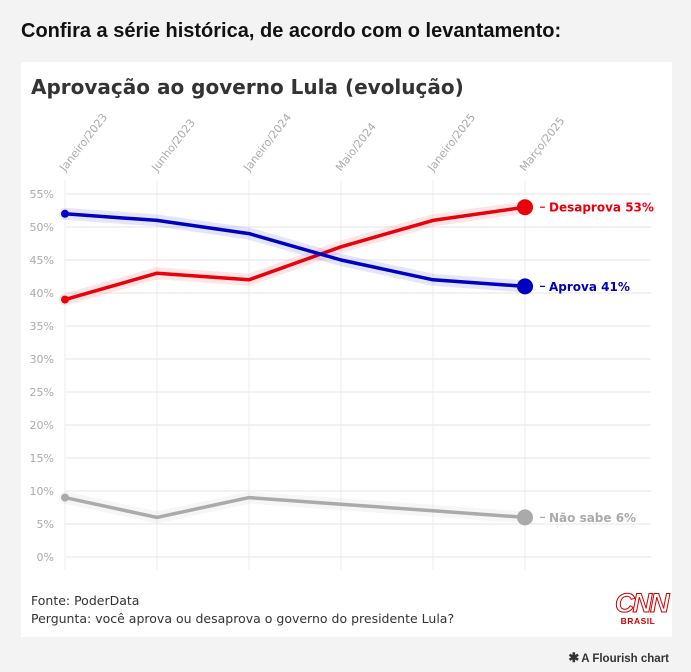 The height and width of the screenshot is (672, 691). I want to click on y-tick-label: 10%, so click(42, 491).